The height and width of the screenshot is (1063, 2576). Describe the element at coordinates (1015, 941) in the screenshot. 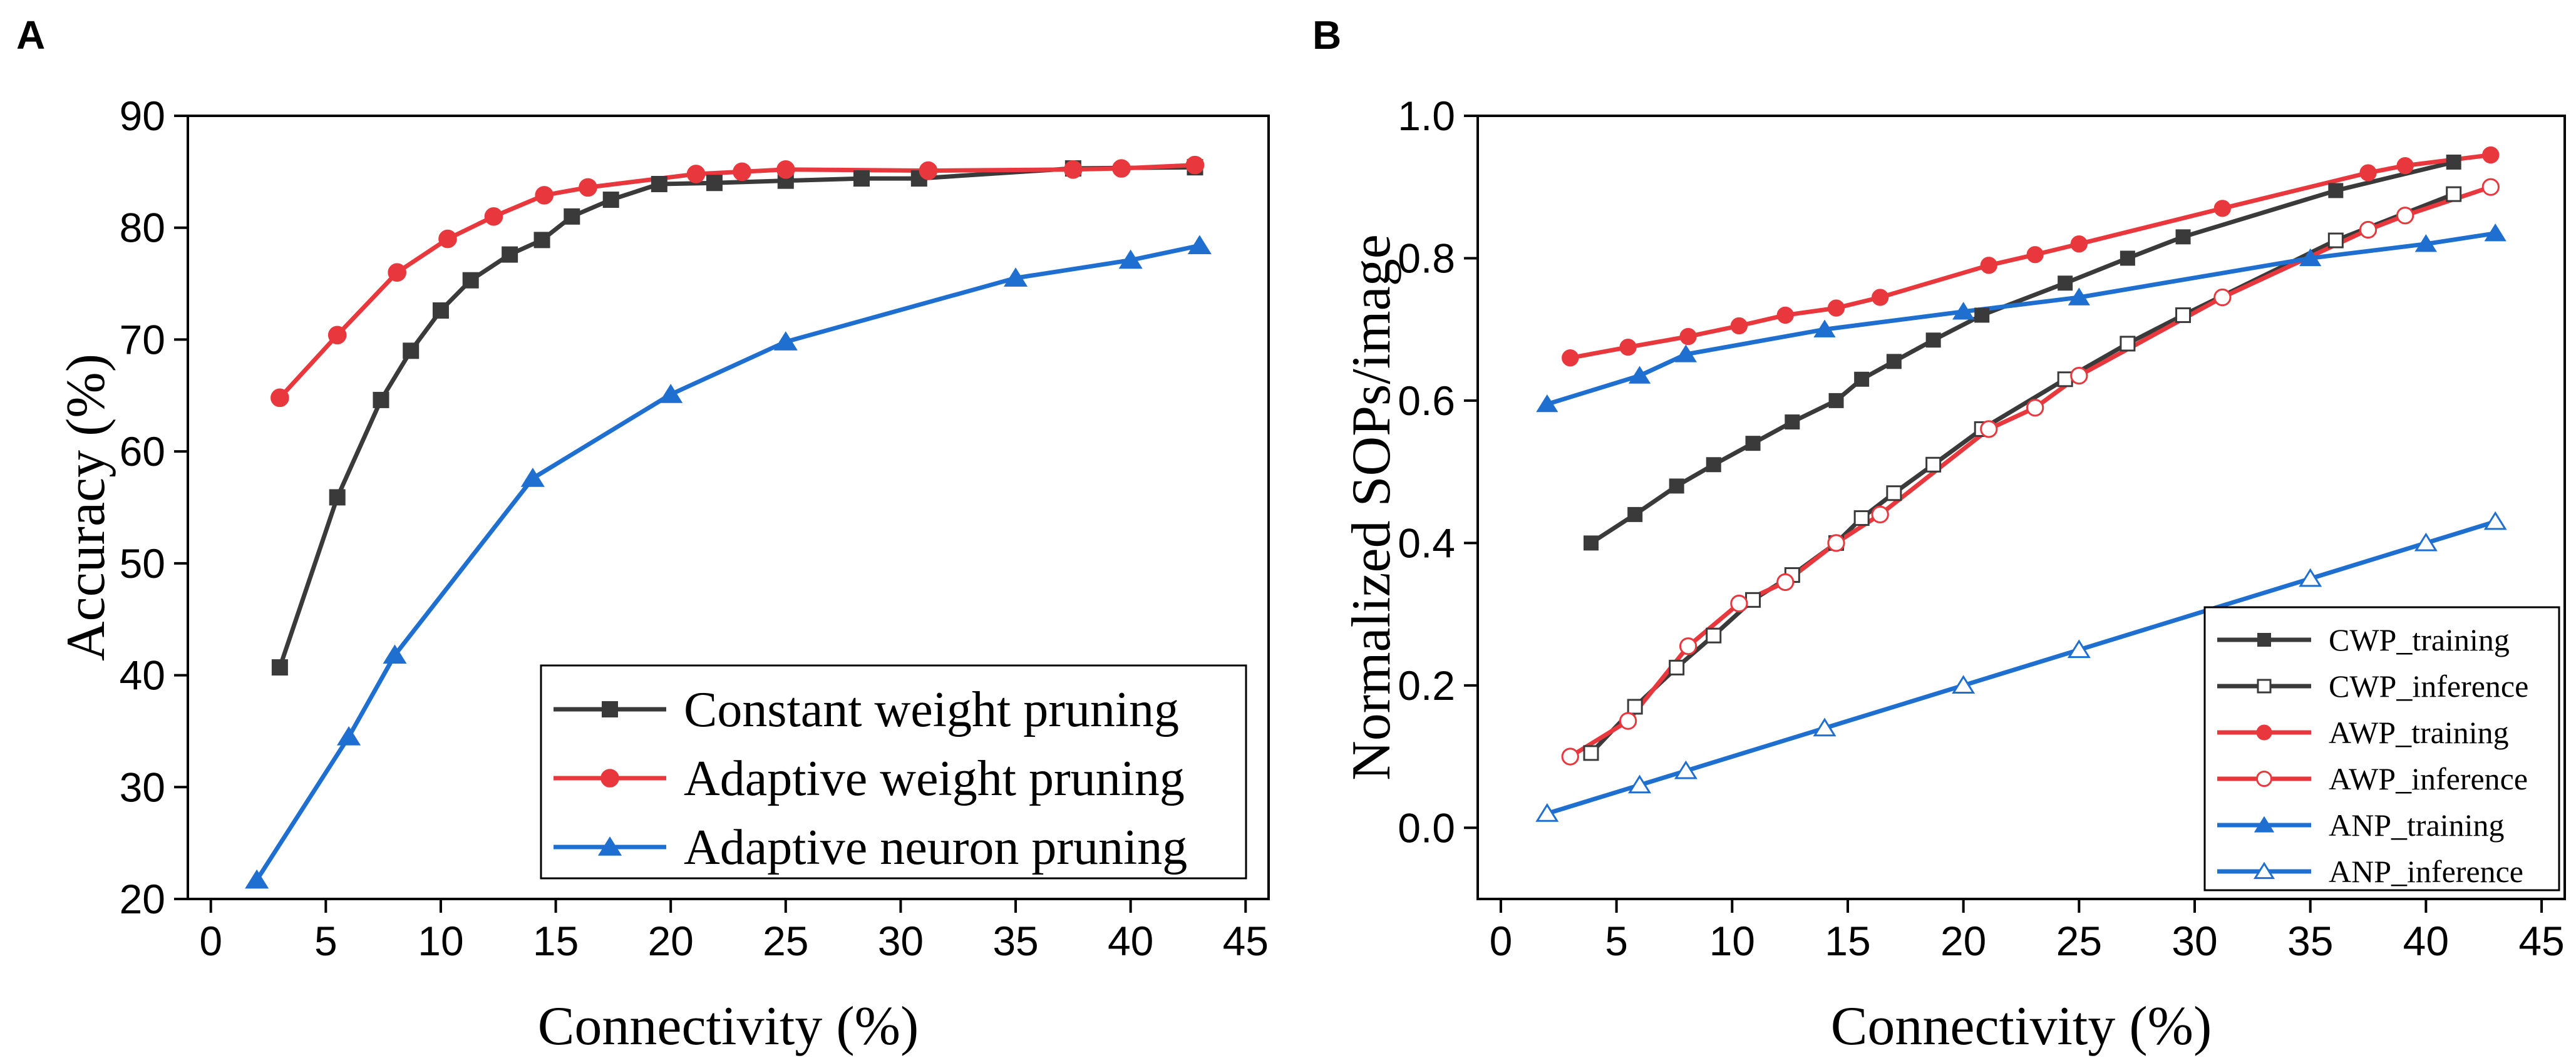

I see `x-tick-label: 35` at that location.